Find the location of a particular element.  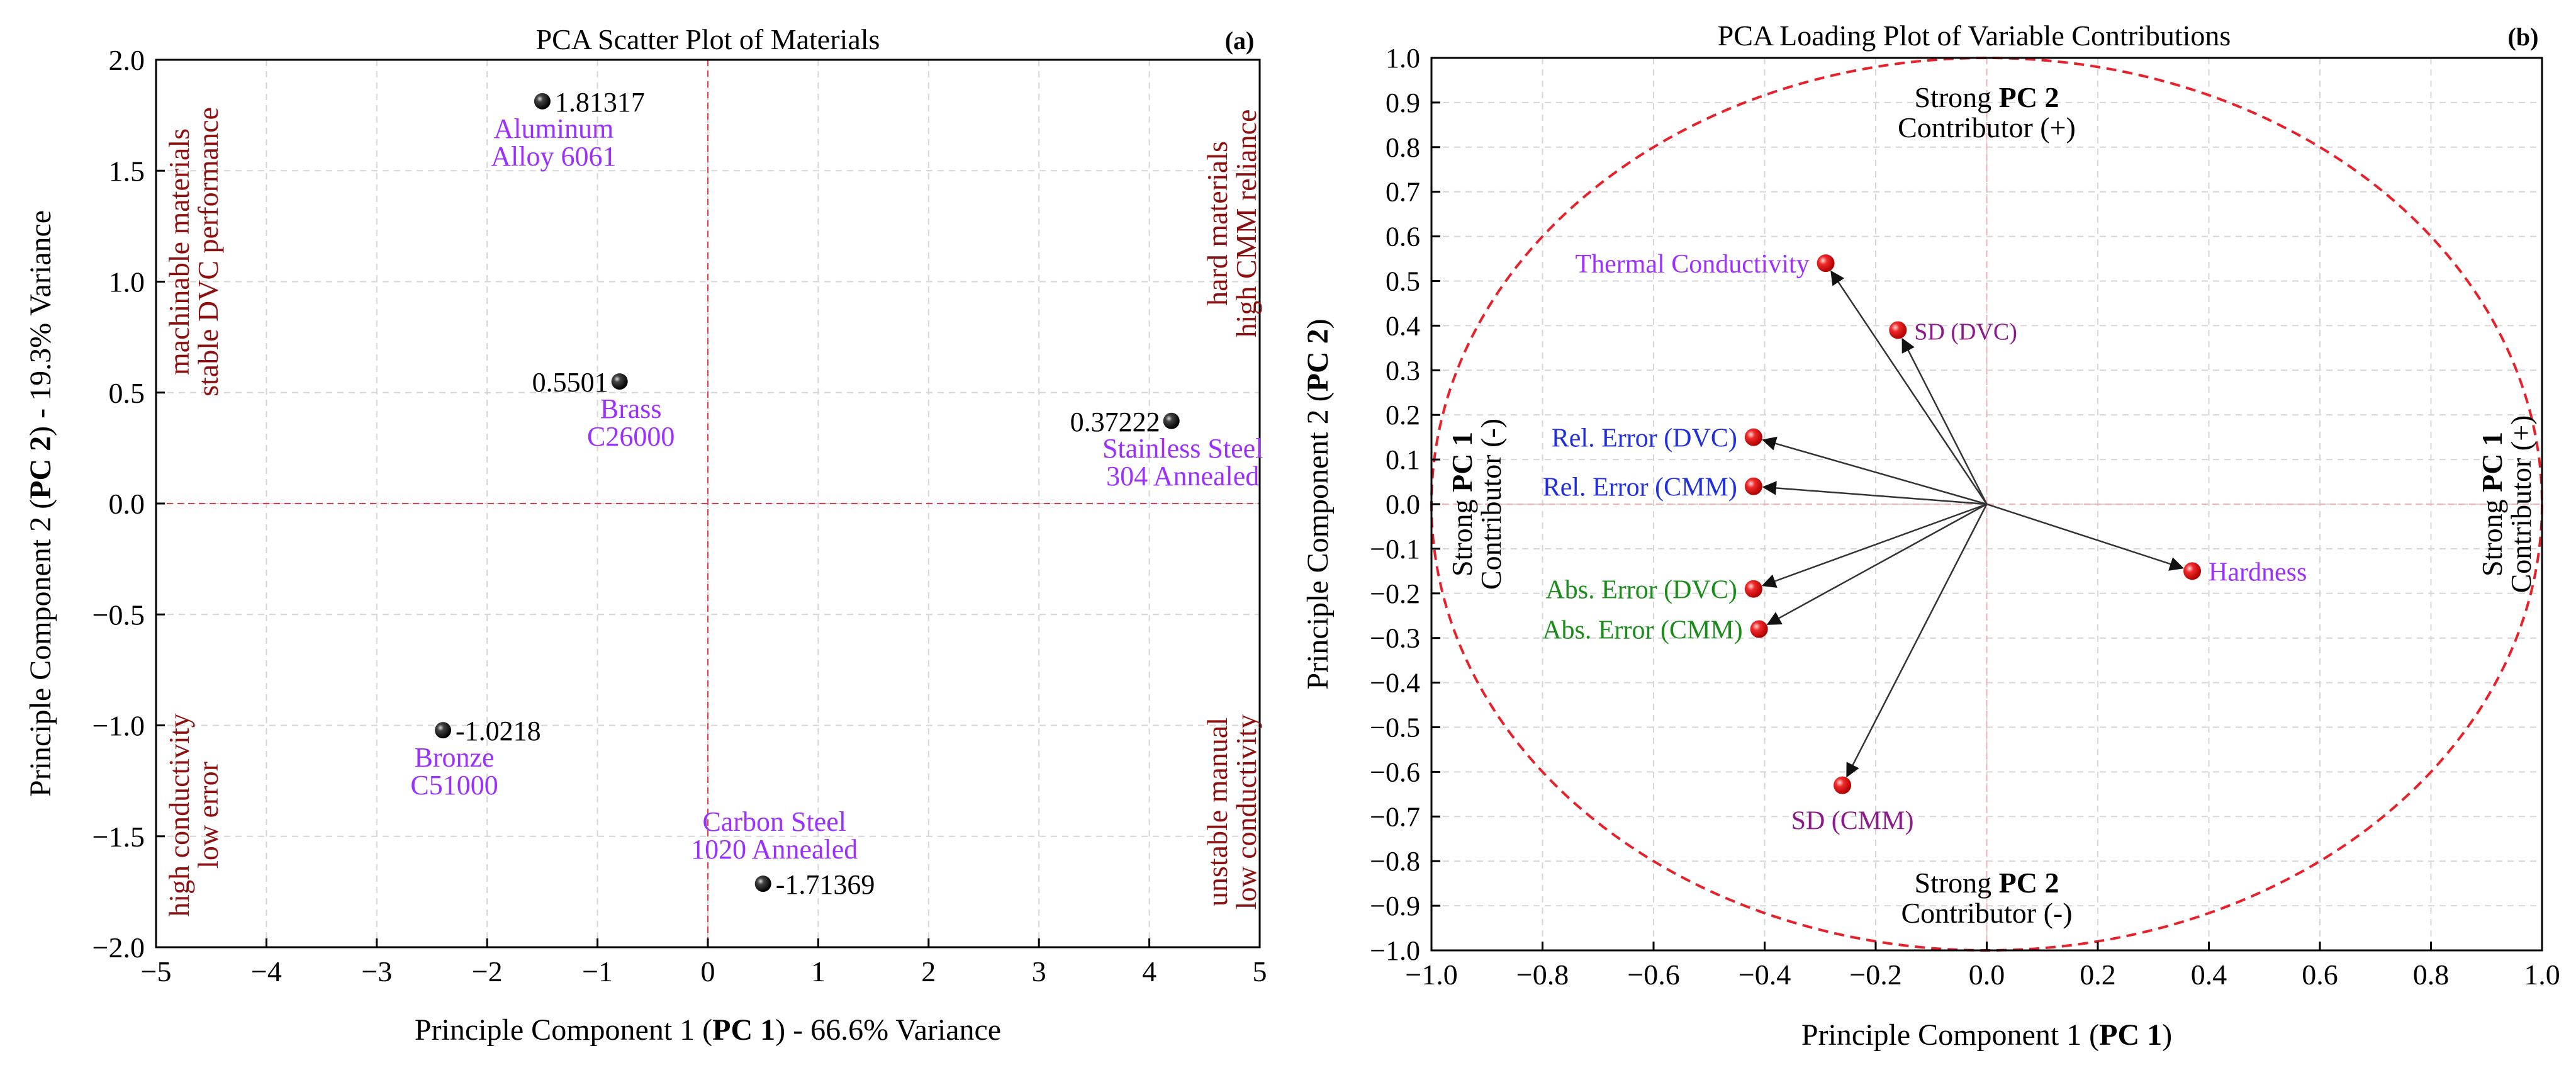

panel-label: (b) is located at coordinates (2523, 37).